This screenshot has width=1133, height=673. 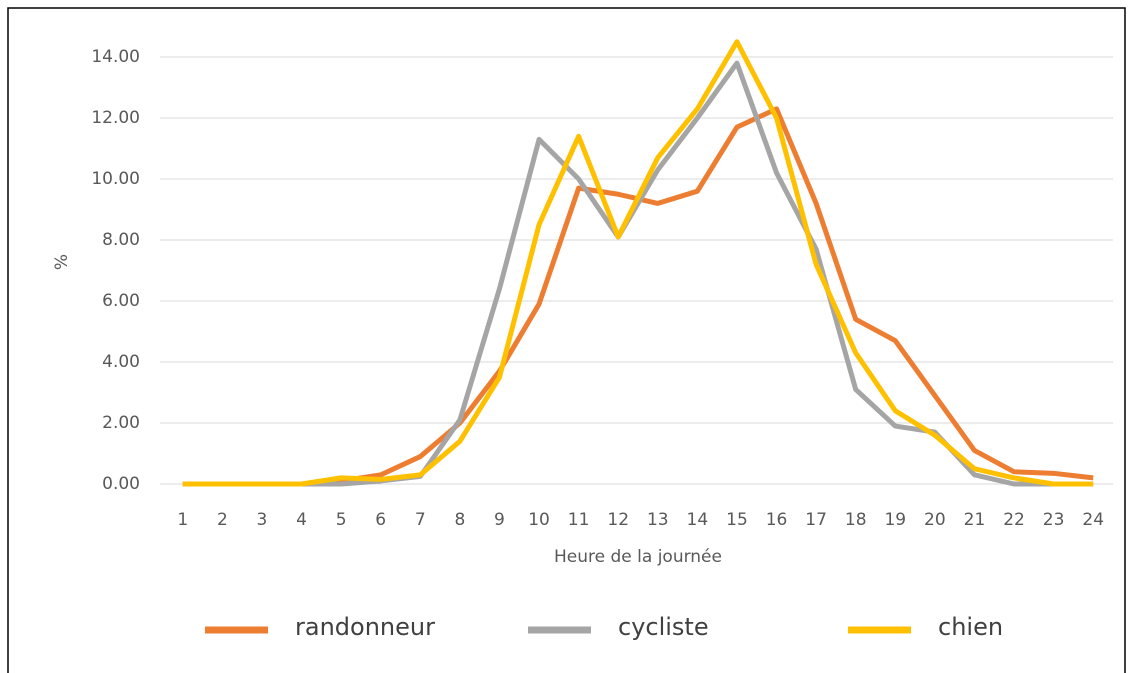 What do you see at coordinates (970, 627) in the screenshot?
I see `legend-label: chien` at bounding box center [970, 627].